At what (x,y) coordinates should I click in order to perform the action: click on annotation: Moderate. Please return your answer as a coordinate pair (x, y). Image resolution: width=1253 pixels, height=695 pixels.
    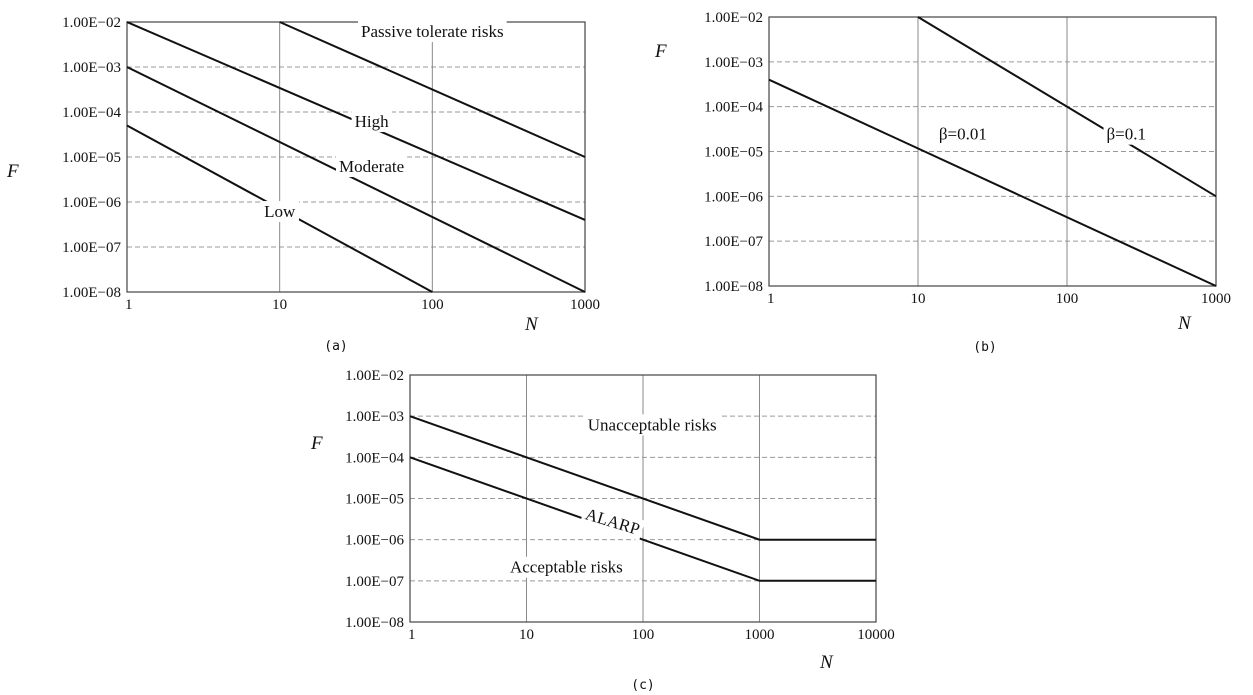
    Looking at the image, I should click on (371, 166).